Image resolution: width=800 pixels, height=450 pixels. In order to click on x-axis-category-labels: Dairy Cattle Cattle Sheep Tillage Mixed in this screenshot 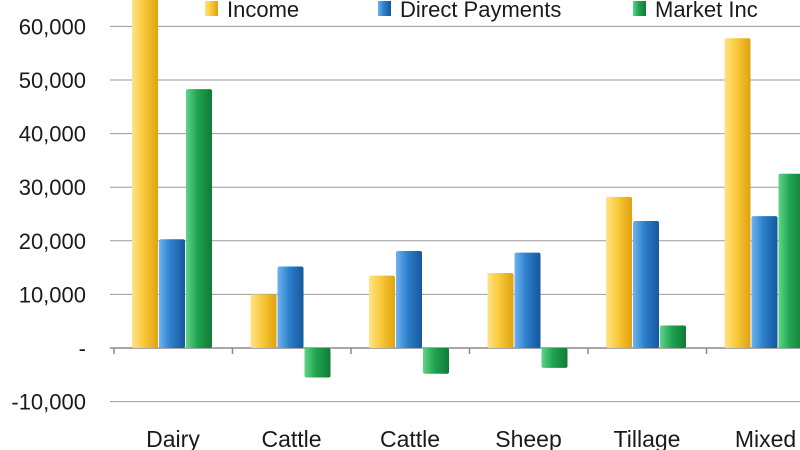, I will do `click(471, 438)`.